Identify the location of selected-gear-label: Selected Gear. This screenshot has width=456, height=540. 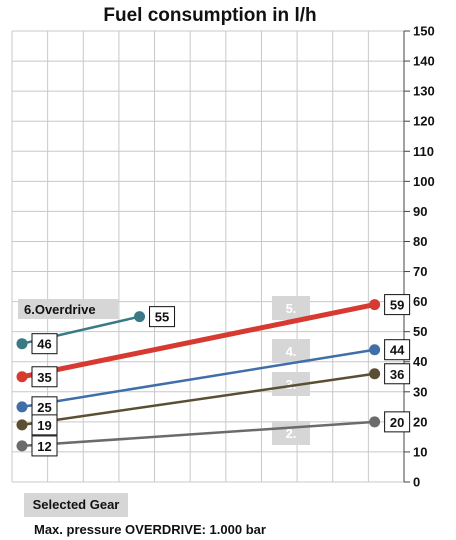
(76, 504).